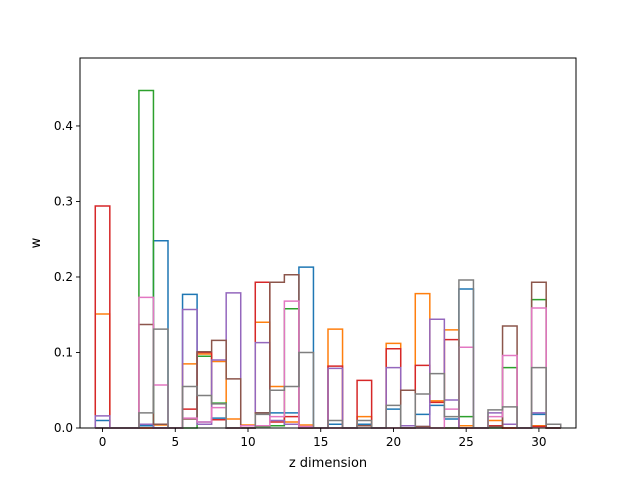  What do you see at coordinates (63, 201) in the screenshot?
I see `y-tick-label: 0.3` at bounding box center [63, 201].